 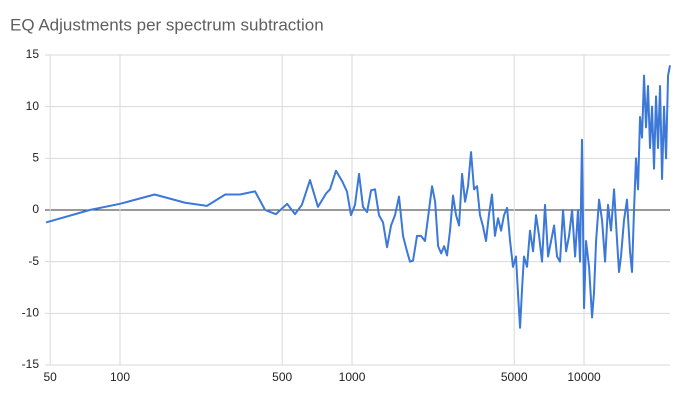 I want to click on y-tick-label: 10, so click(x=33, y=106).